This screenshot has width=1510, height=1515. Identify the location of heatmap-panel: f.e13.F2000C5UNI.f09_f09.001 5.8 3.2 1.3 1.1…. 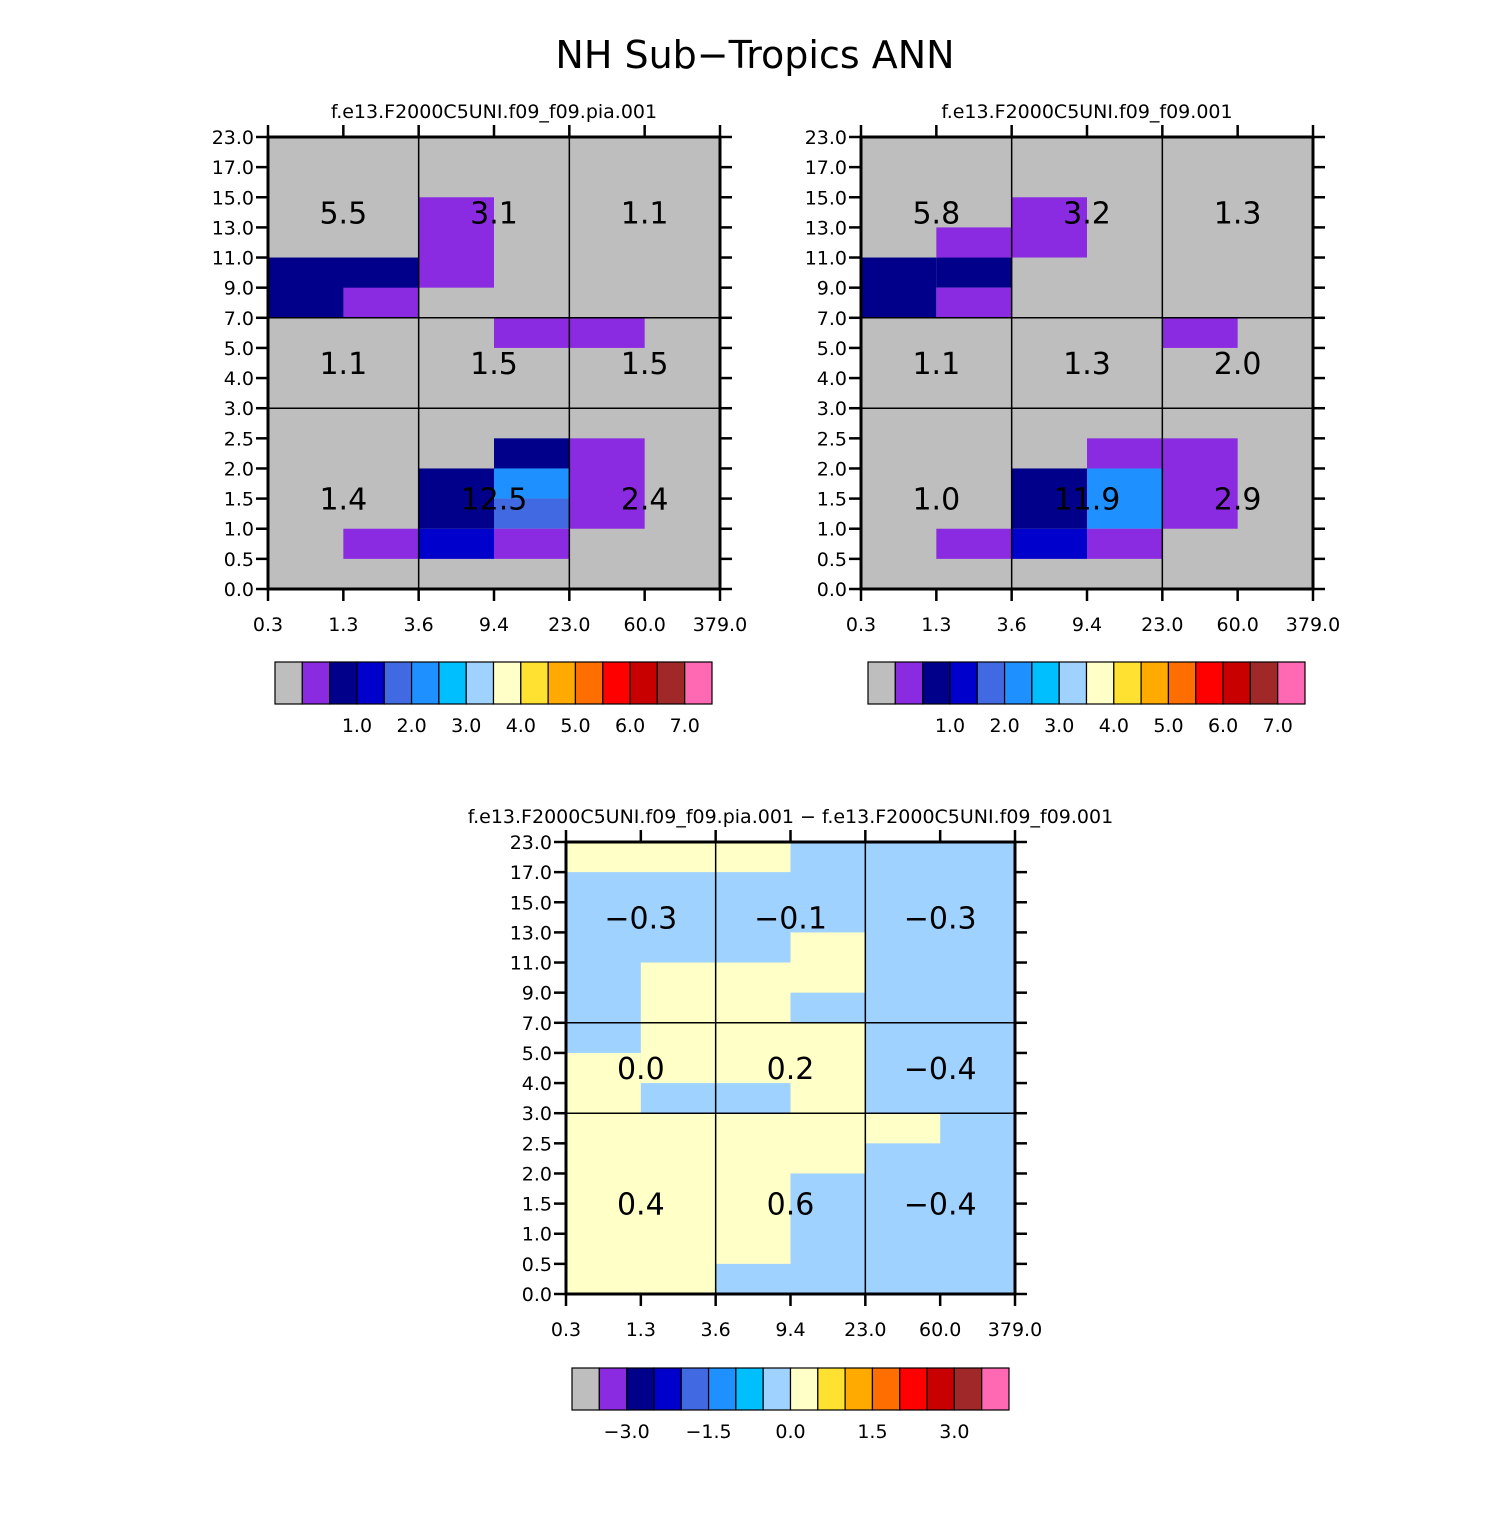
(1073, 419).